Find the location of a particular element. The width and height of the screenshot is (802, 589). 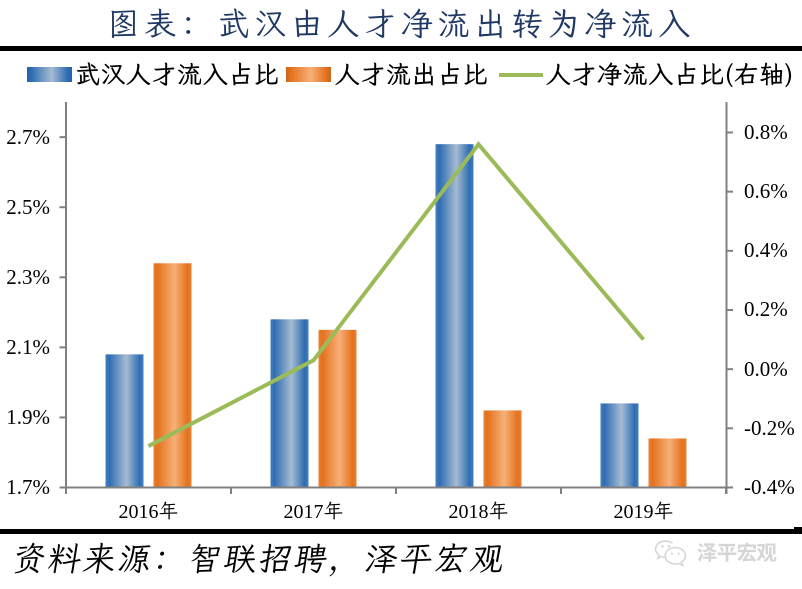

left-axis-tick-label: 1.9% is located at coordinates (28, 416).